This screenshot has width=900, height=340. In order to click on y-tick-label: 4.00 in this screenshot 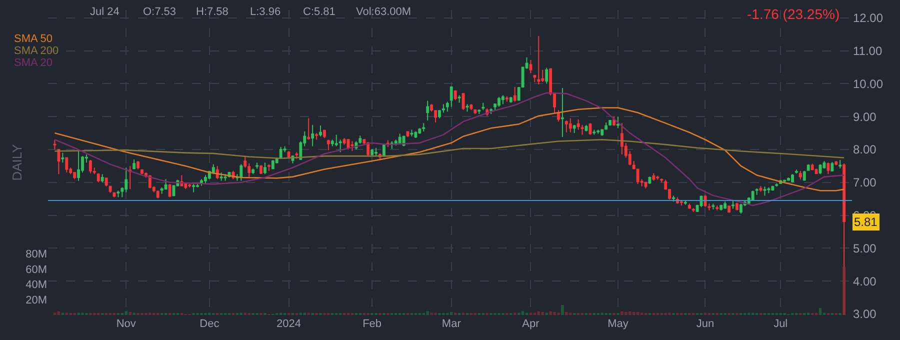, I will do `click(865, 281)`.